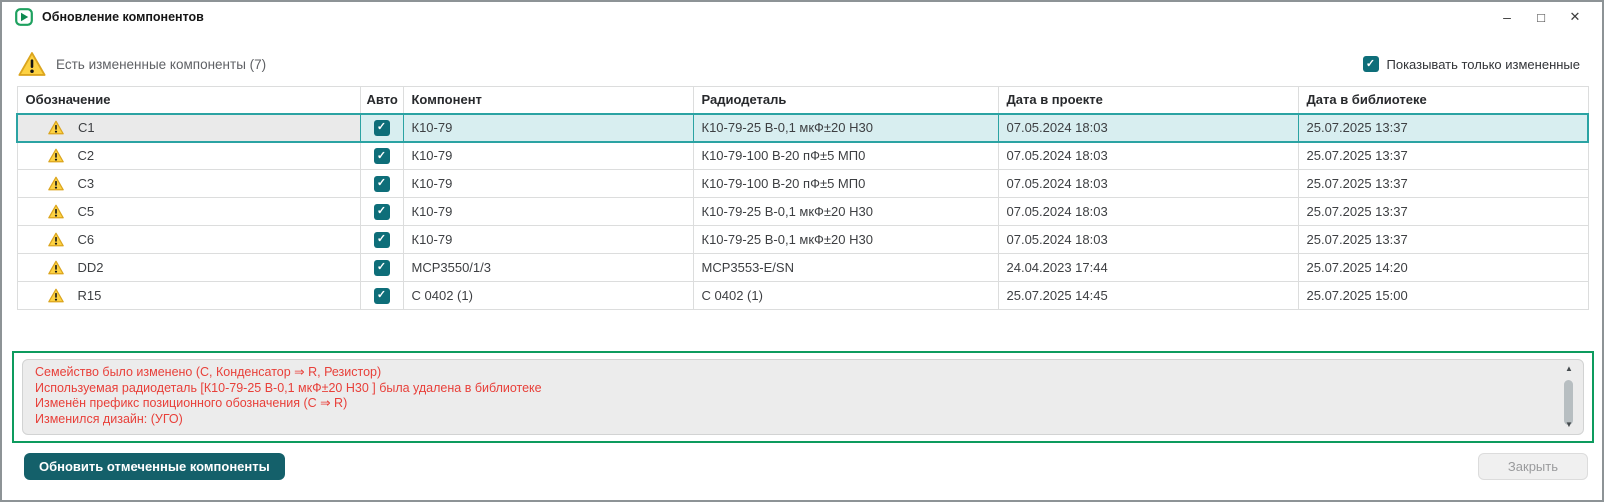 The image size is (1604, 502). I want to click on column-header-library-date: Дата в библиотеке, so click(1443, 100).